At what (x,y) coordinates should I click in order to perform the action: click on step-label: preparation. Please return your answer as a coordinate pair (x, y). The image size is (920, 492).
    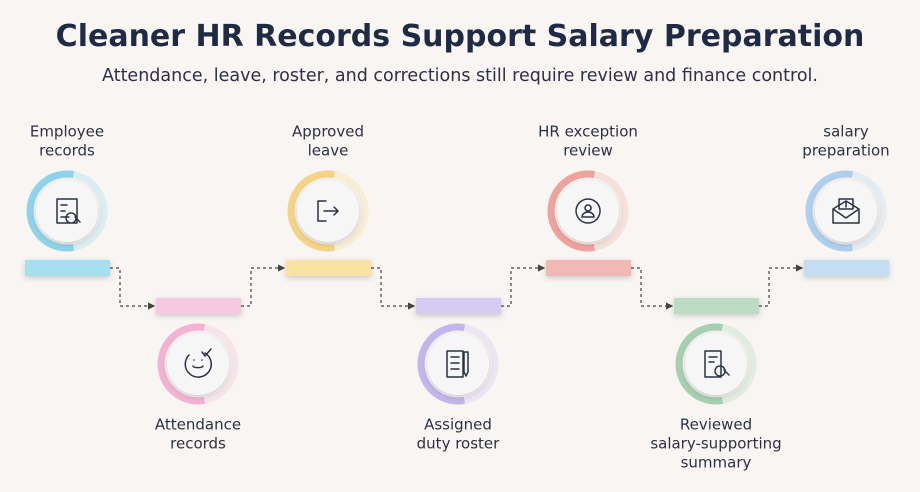
    Looking at the image, I should click on (845, 151).